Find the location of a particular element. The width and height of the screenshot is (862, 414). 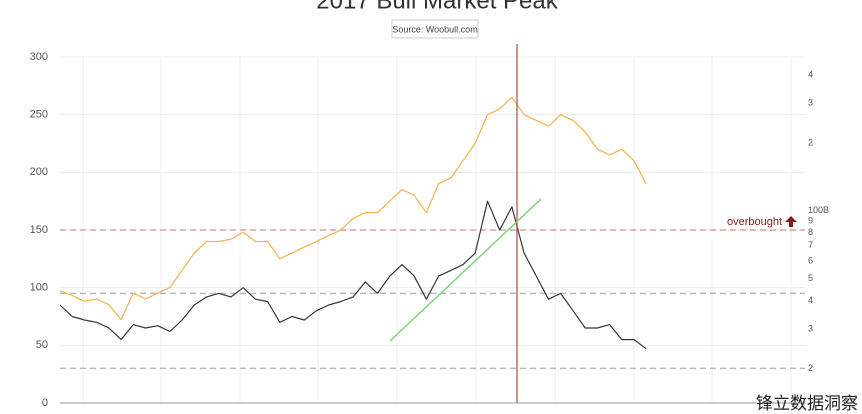

y2-tick-label: 100B is located at coordinates (818, 210).